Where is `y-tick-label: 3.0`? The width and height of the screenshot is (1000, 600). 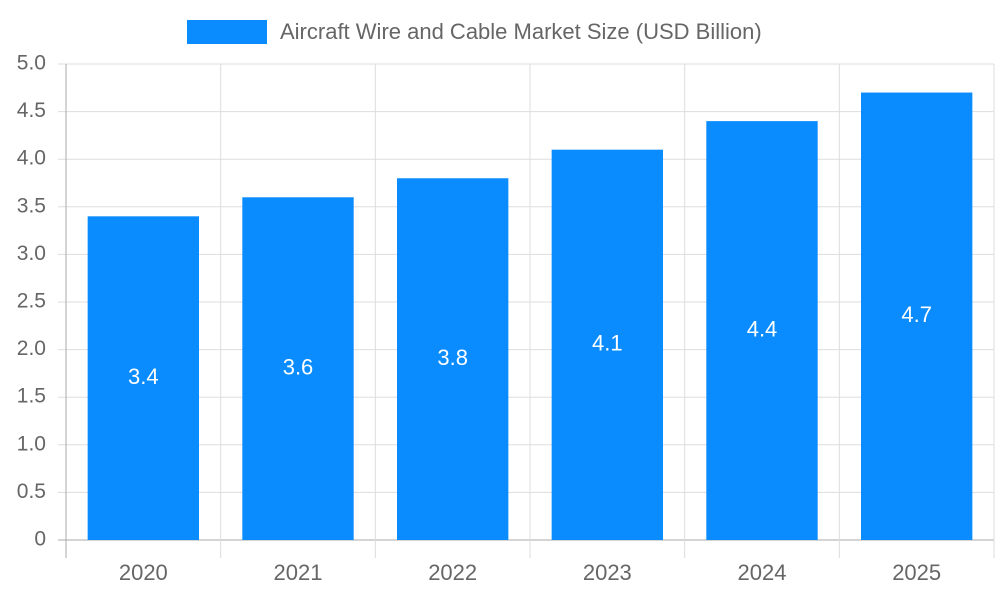
y-tick-label: 3.0 is located at coordinates (31, 253).